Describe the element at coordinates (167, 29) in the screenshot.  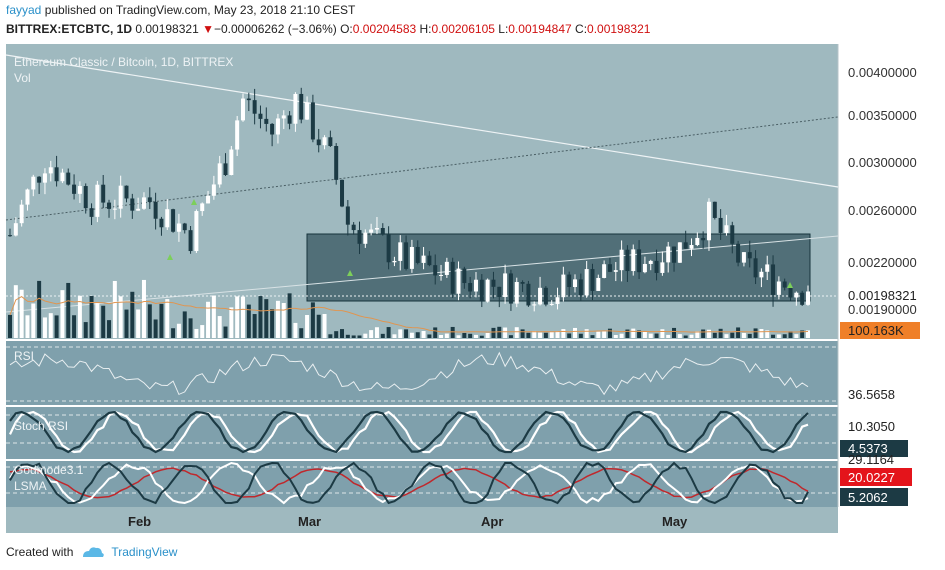
I see `last-price: 0.00198321` at that location.